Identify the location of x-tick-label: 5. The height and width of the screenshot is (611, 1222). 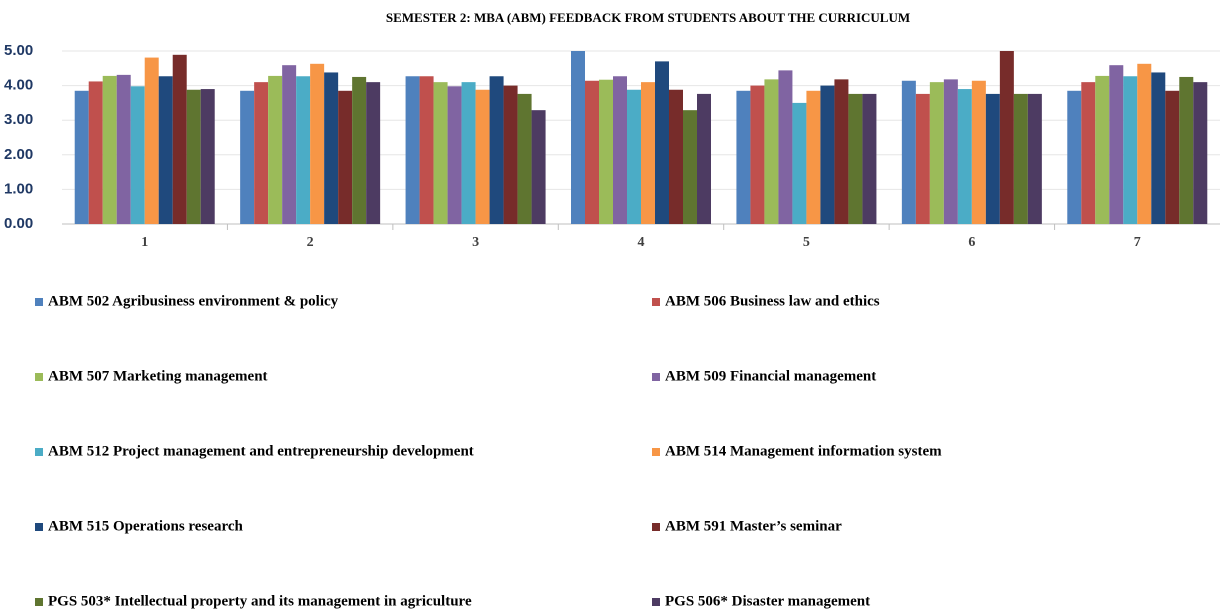
(806, 242).